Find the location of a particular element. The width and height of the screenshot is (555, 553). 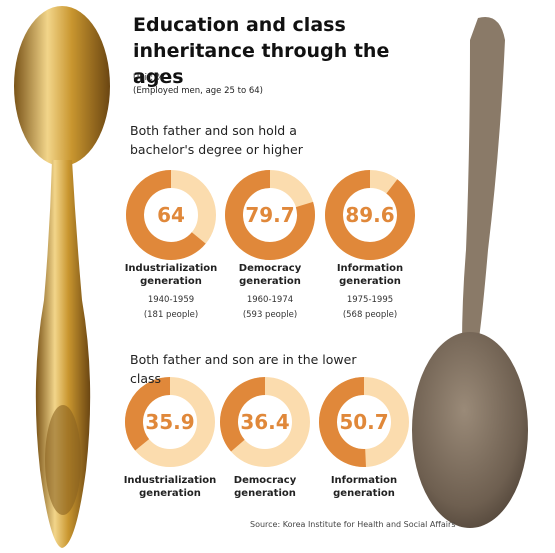

sample-size: (593 people) is located at coordinates (270, 315).